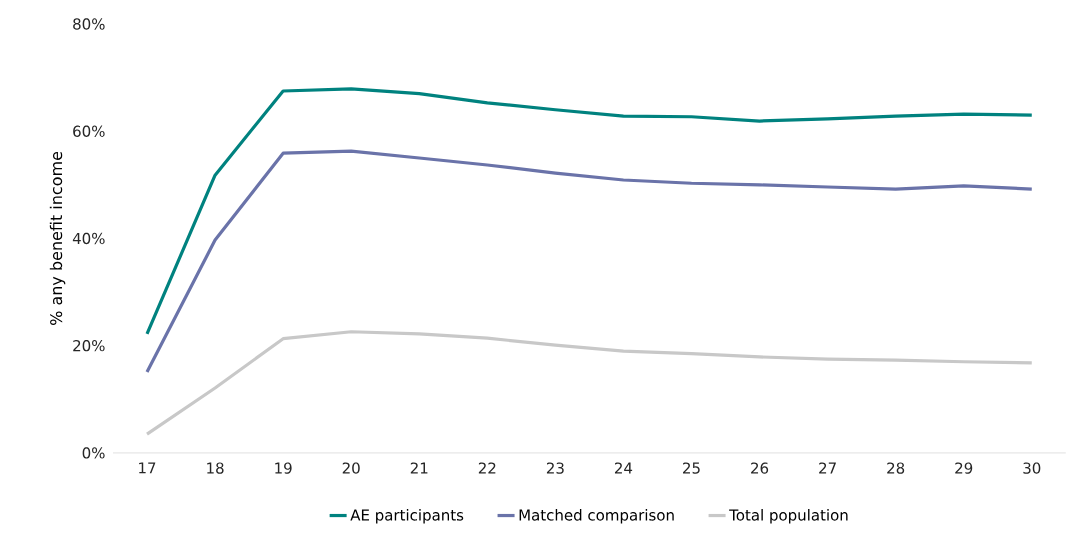  Describe the element at coordinates (89, 131) in the screenshot. I see `y-tick-label: 60%` at that location.